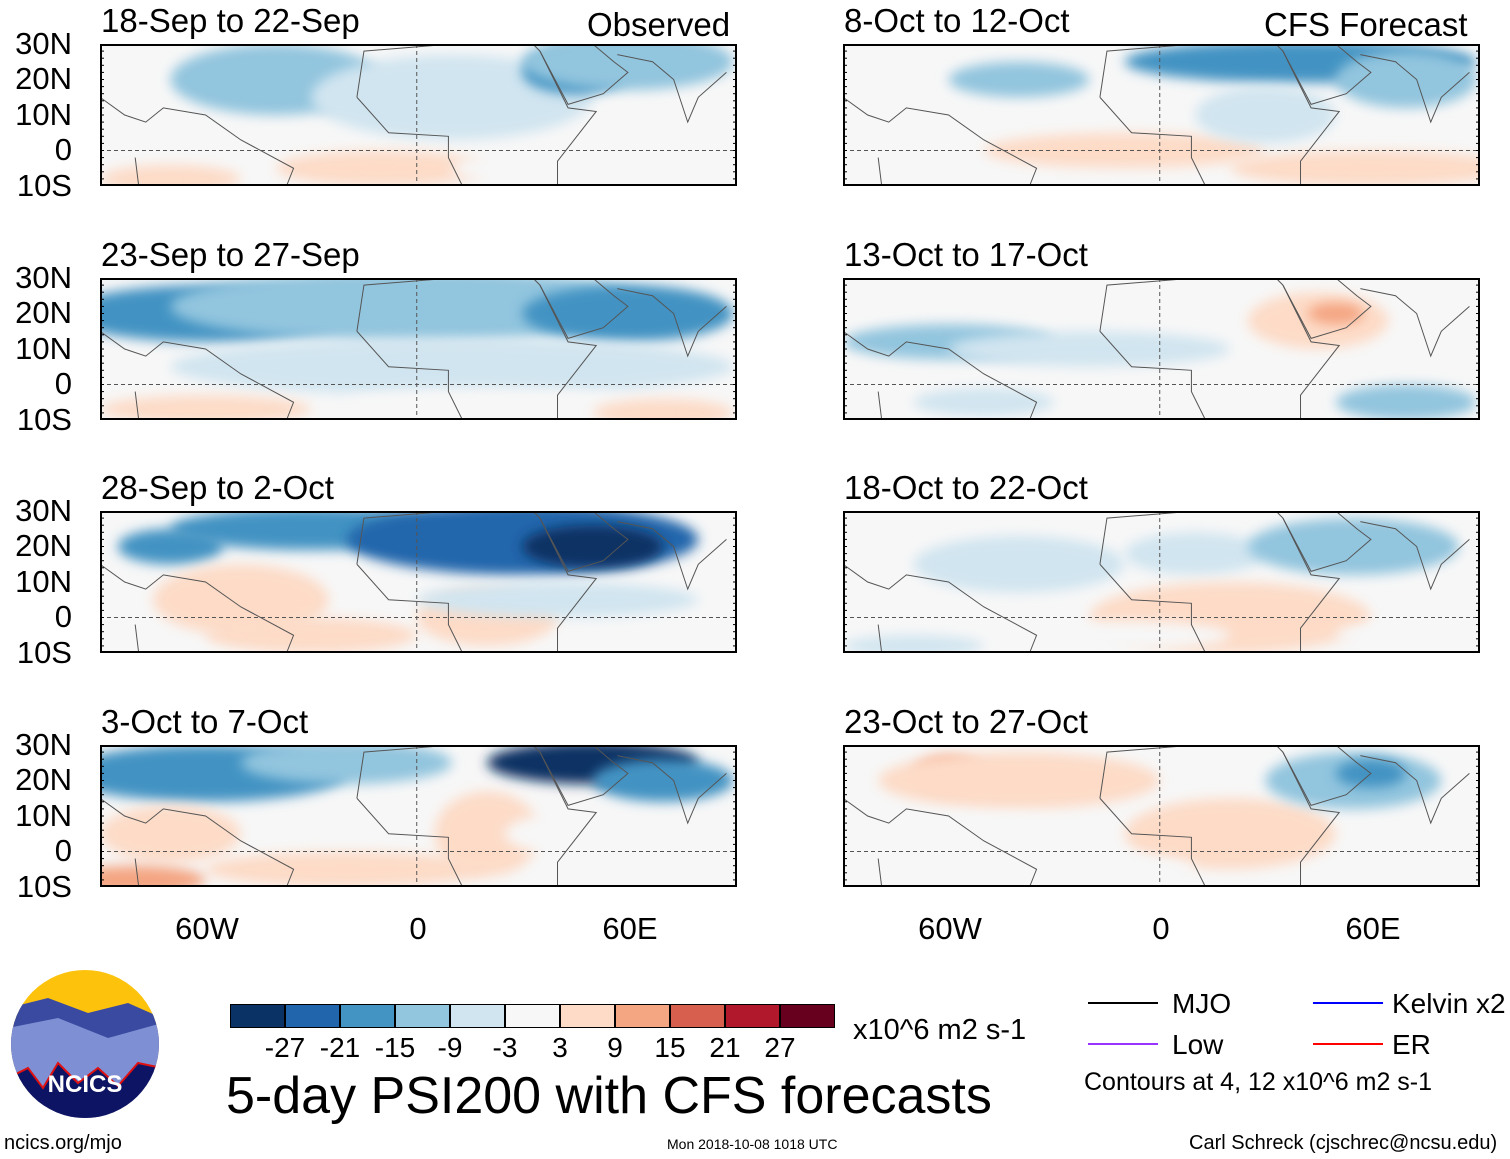  Describe the element at coordinates (450, 1047) in the screenshot. I see `colorbar-label: -9` at that location.